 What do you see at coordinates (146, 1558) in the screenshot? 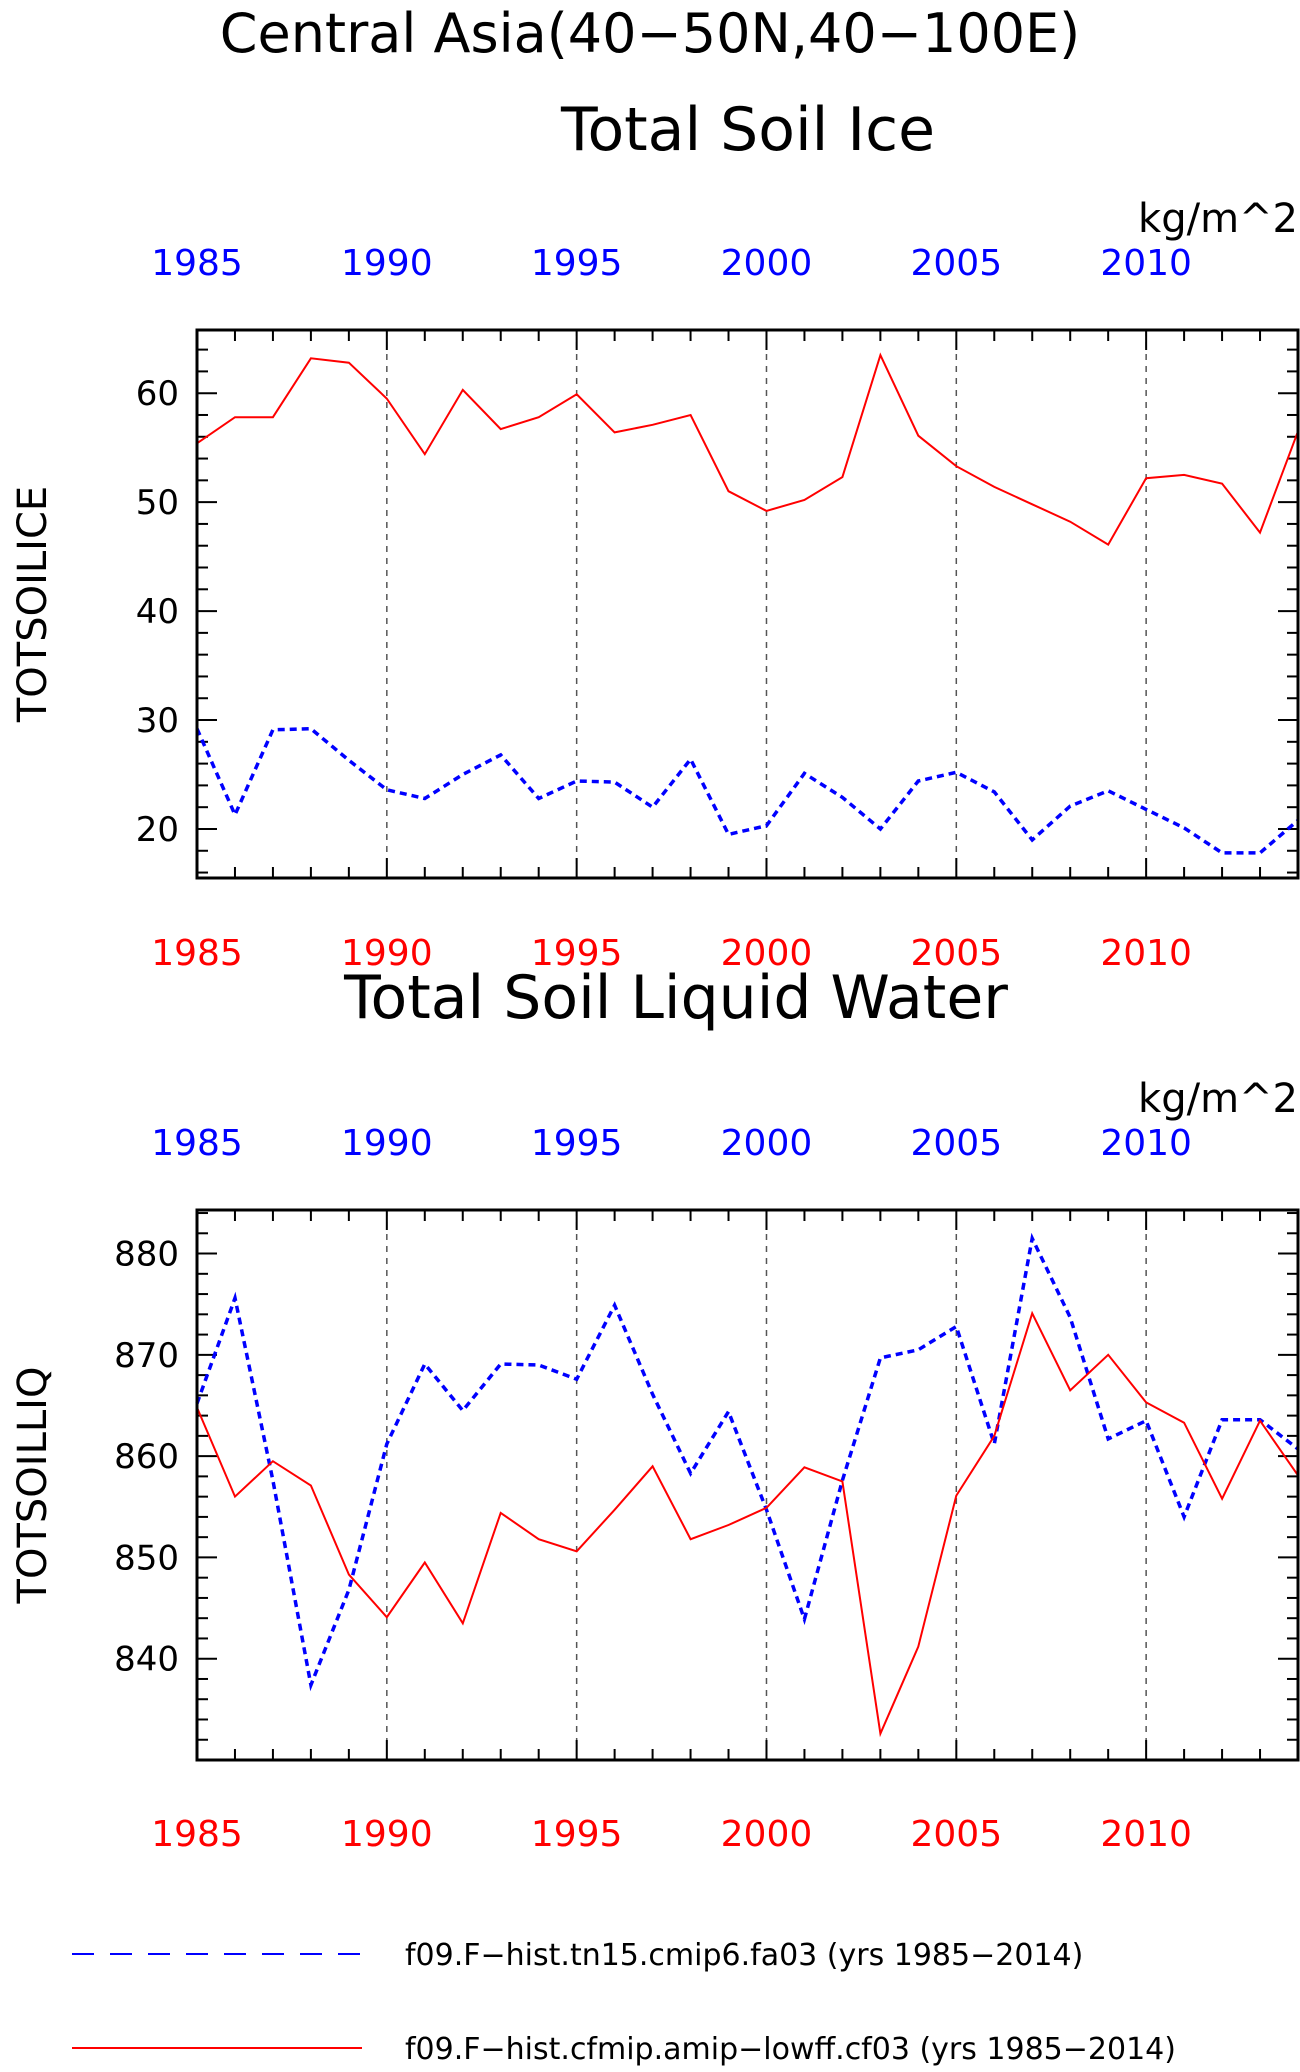
I see `y-tick-label: 850` at bounding box center [146, 1558].